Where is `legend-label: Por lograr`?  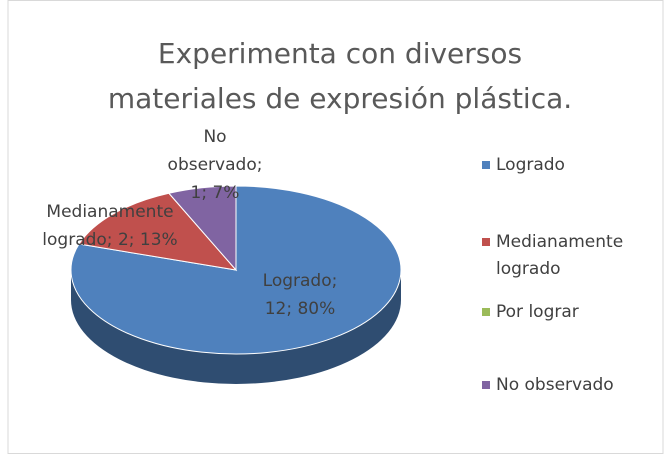
legend-label: Por lograr is located at coordinates (537, 312).